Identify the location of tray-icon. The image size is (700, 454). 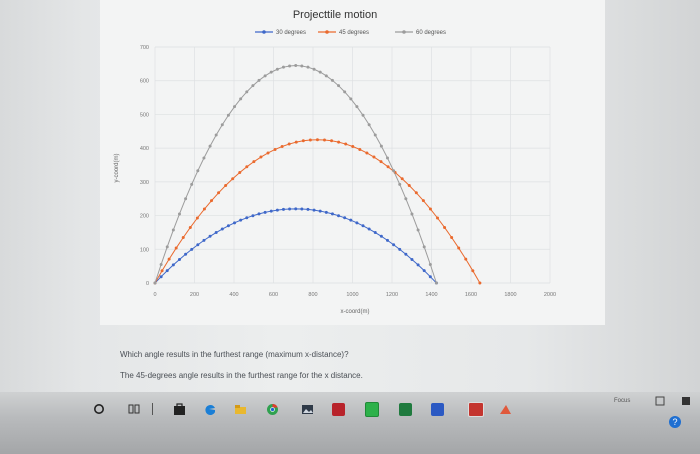
(660, 401).